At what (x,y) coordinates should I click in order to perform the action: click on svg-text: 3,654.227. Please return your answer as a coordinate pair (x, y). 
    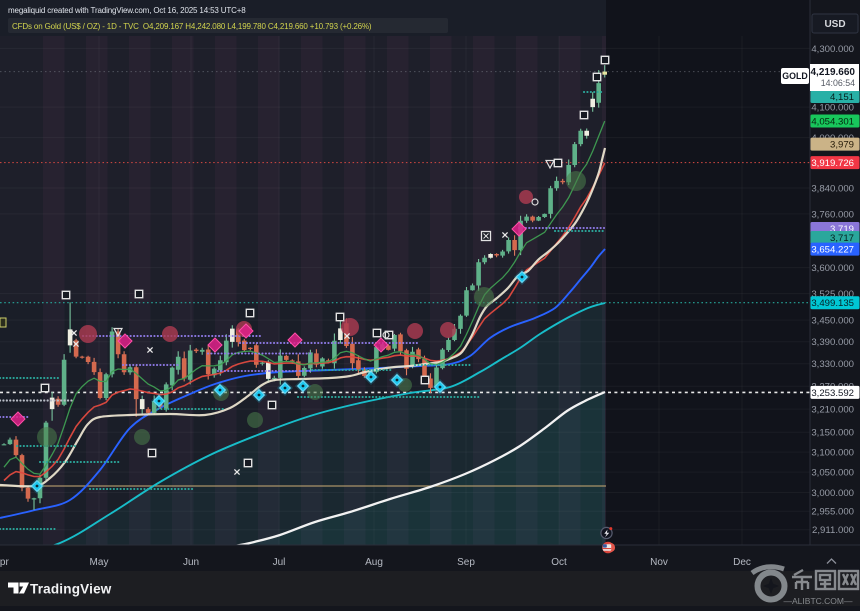
    Looking at the image, I should click on (832, 250).